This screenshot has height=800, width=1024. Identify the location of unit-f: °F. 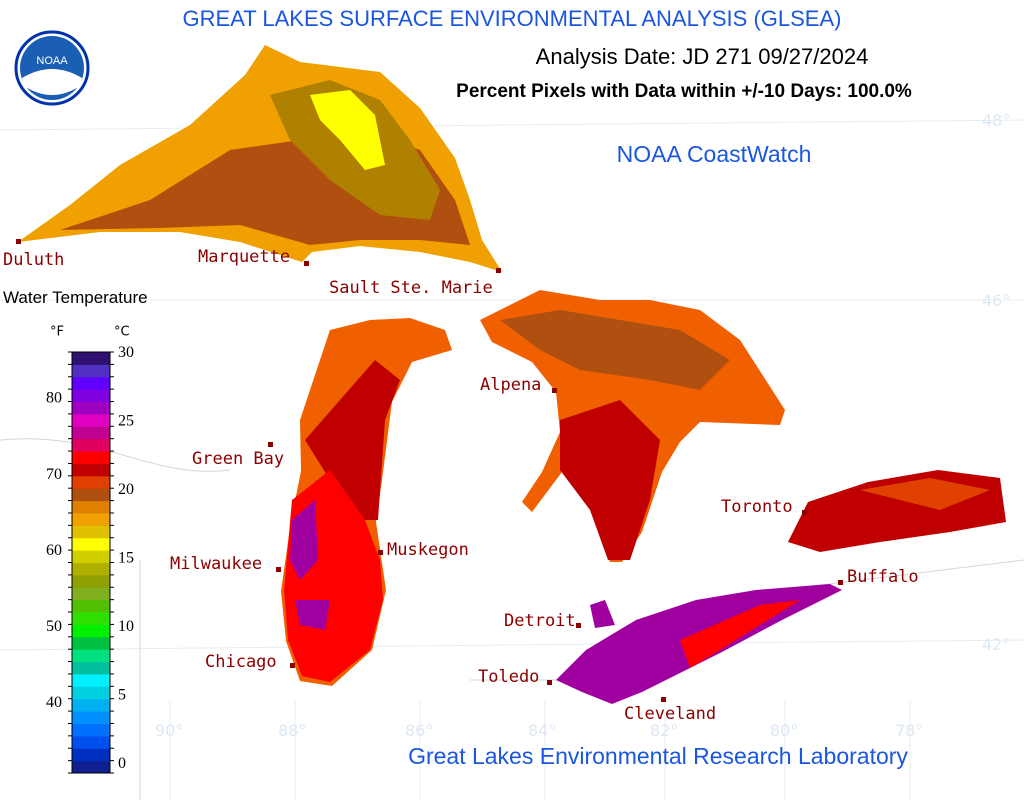
(57, 332).